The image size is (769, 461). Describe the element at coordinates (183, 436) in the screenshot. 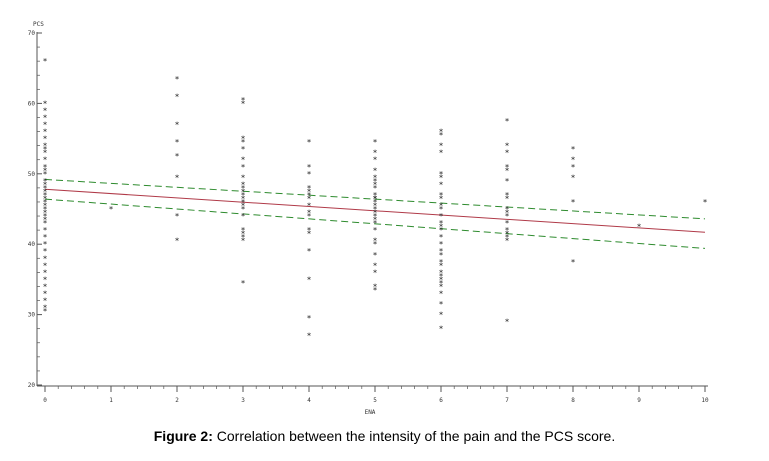

I see `figure-caption-label: Figure 2:` at that location.